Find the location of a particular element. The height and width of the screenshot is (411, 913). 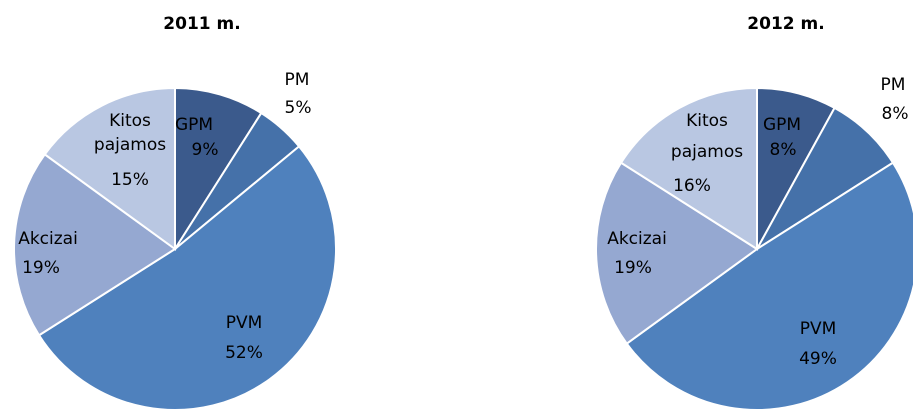

slice-name-1-akcizai: Akcizai is located at coordinates (637, 239).